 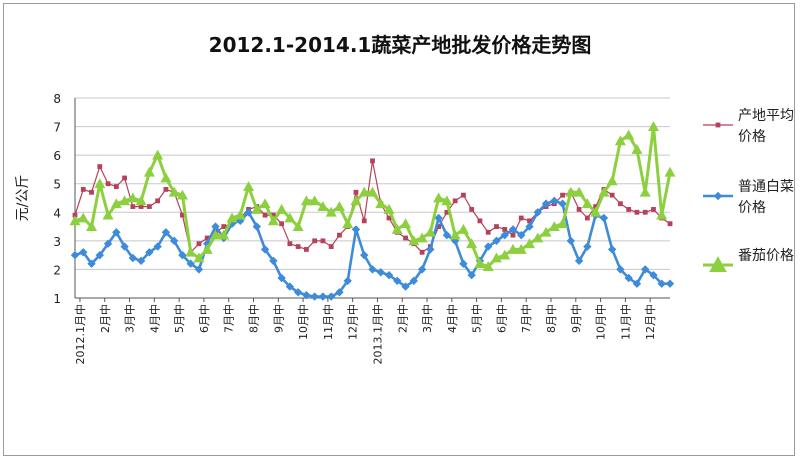 What do you see at coordinates (105, 318) in the screenshot?
I see `x-tick-label: 2月中` at bounding box center [105, 318].